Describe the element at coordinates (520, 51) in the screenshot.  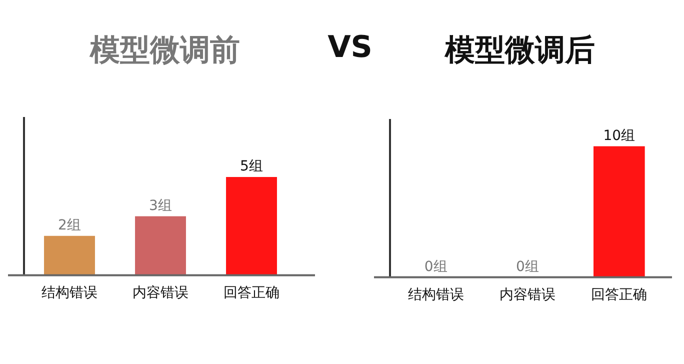
I see `chart-title: 模型微调后` at that location.